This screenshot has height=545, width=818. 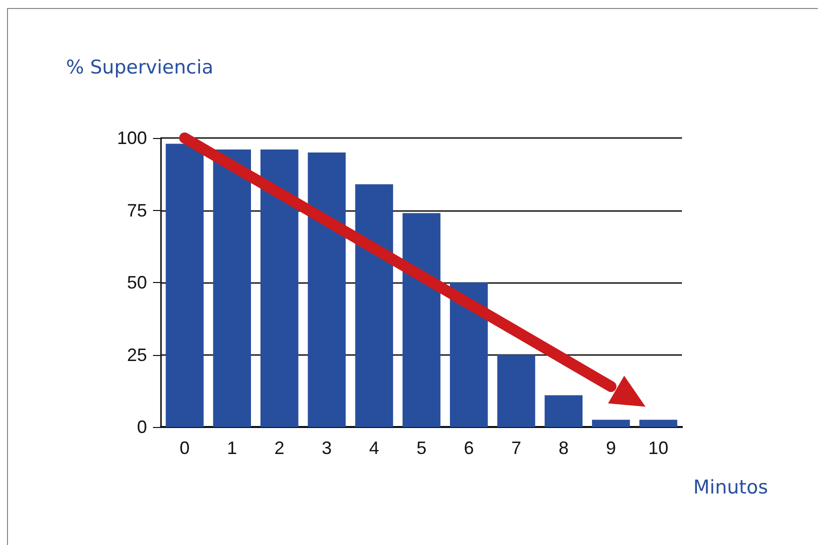 What do you see at coordinates (469, 448) in the screenshot?
I see `x-tick-label: 6` at bounding box center [469, 448].